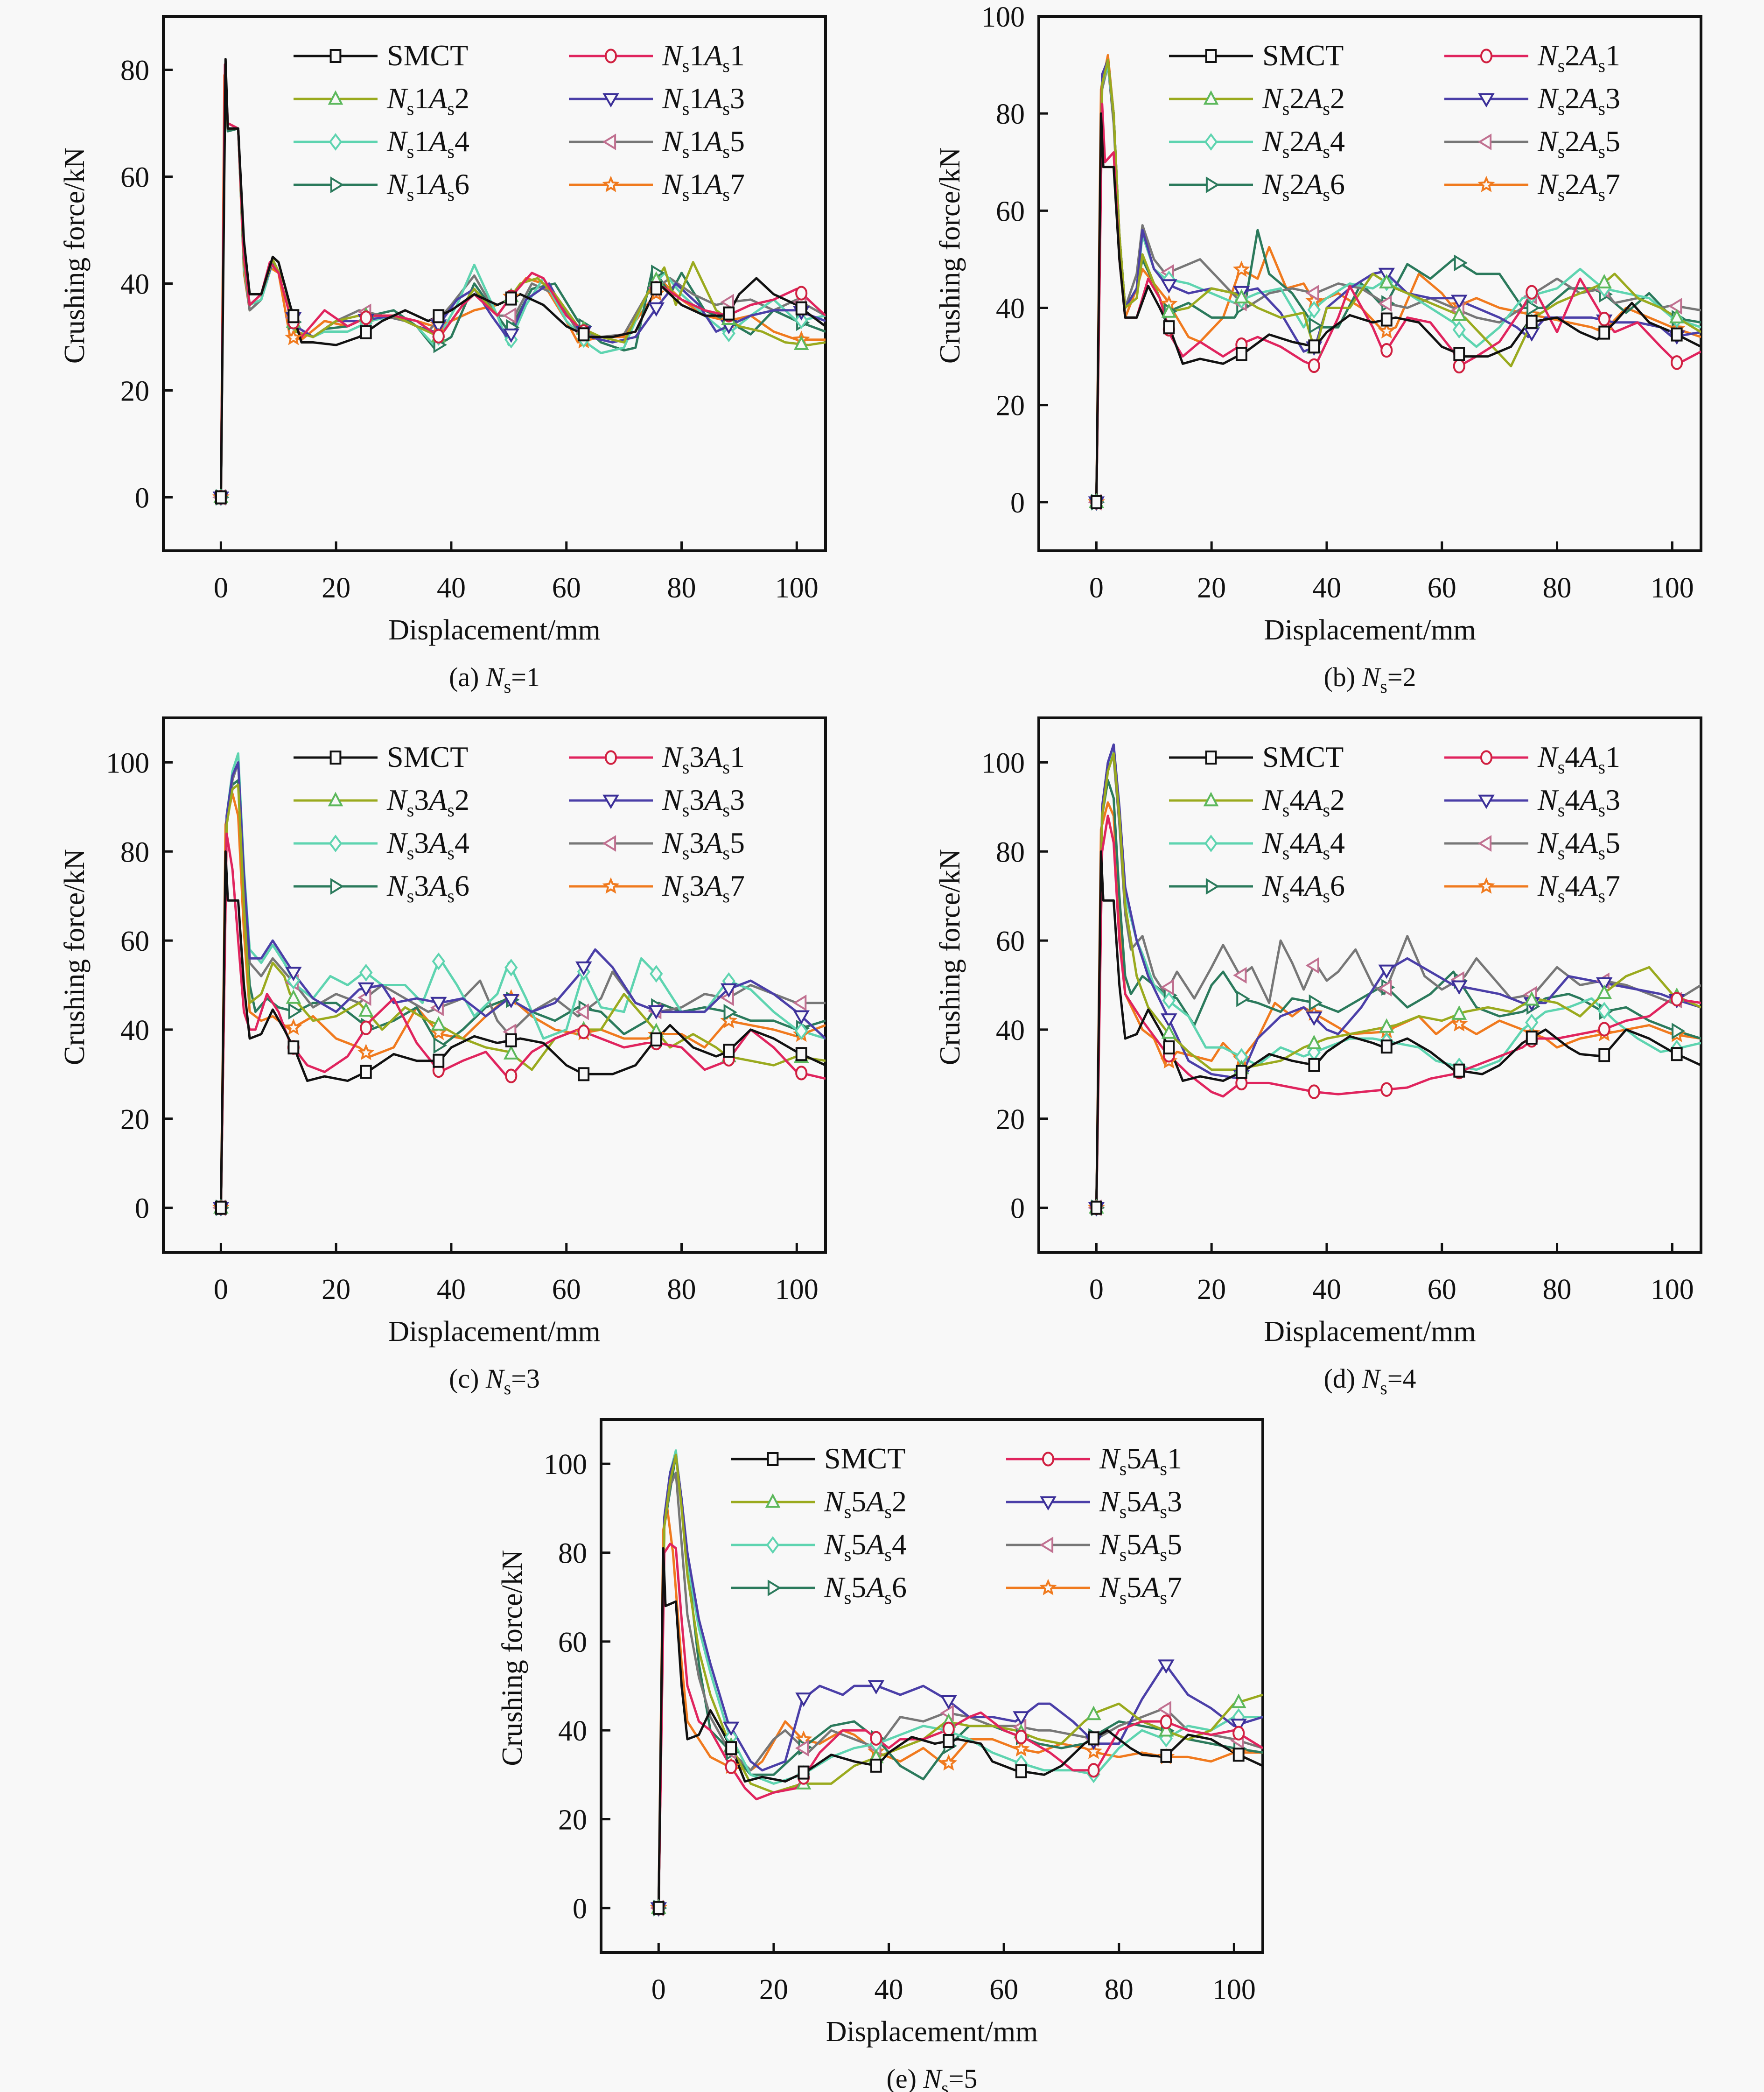 The width and height of the screenshot is (1764, 2092). Describe the element at coordinates (1119, 1990) in the screenshot. I see `x-tick-label: 80` at that location.